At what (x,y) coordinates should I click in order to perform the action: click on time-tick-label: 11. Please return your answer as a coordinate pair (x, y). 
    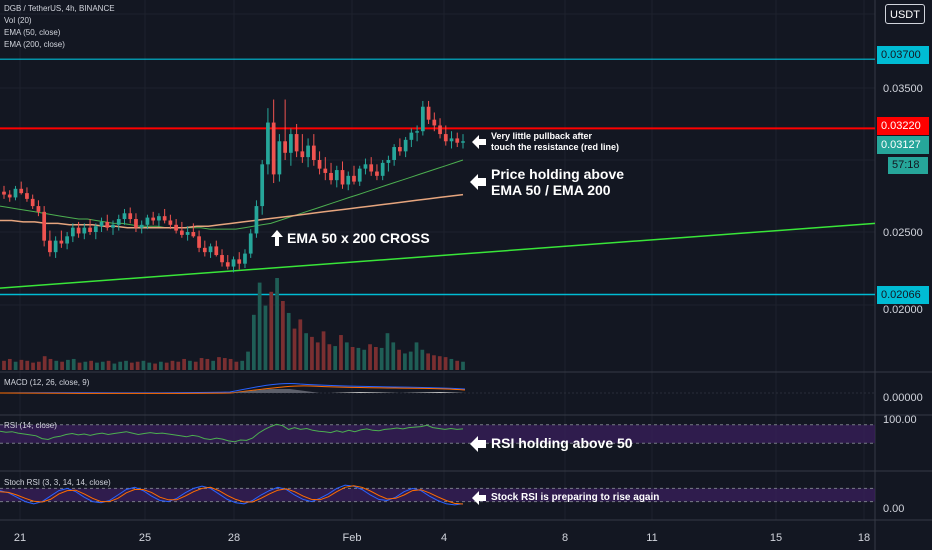
    Looking at the image, I should click on (651, 538).